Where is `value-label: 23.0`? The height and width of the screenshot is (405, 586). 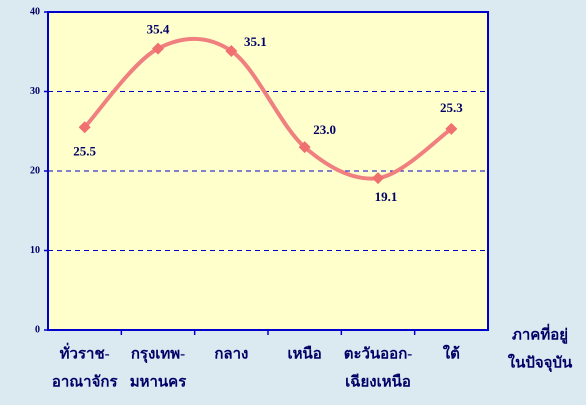 value-label: 23.0 is located at coordinates (324, 129).